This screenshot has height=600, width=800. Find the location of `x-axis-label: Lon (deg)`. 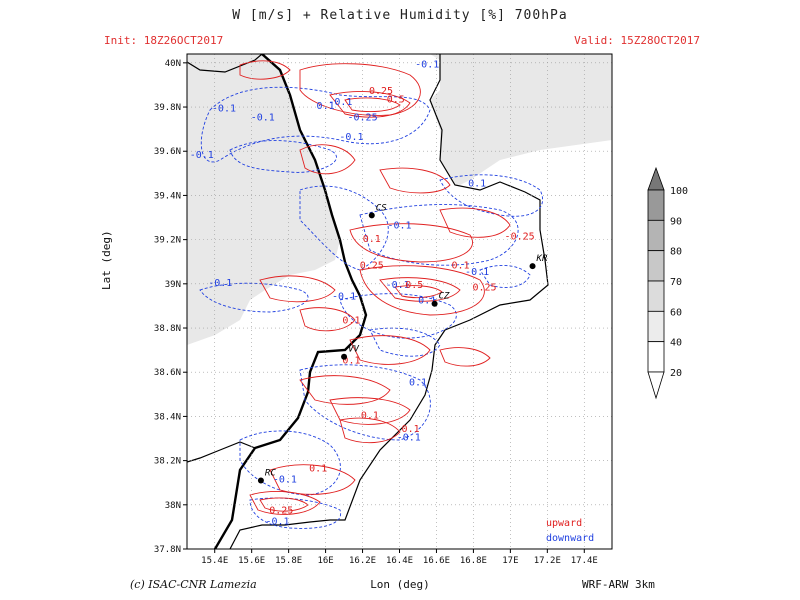

x-axis-label: Lon (deg) is located at coordinates (400, 584).